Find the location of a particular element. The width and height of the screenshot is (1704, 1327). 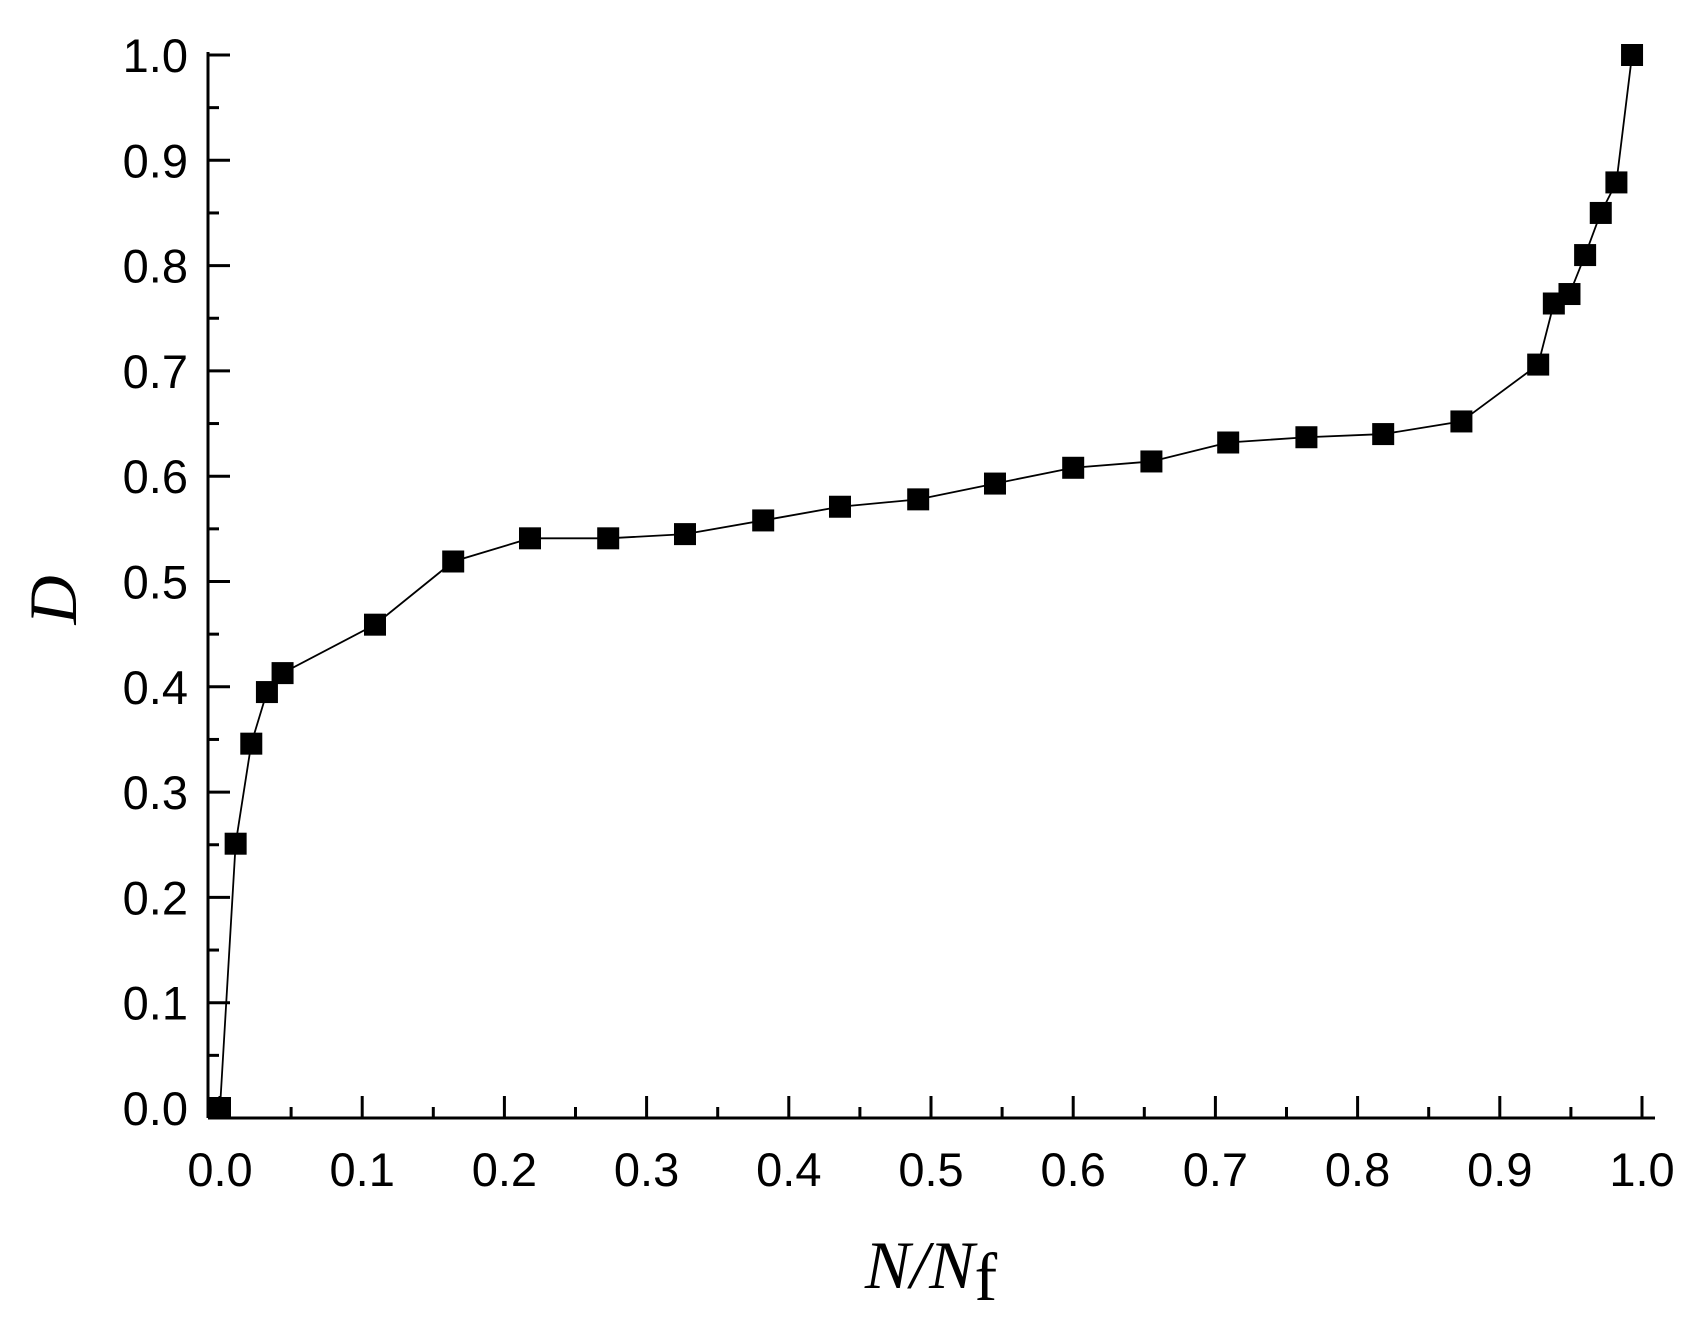

x-axis-title-main: N/N is located at coordinates (921, 1265).